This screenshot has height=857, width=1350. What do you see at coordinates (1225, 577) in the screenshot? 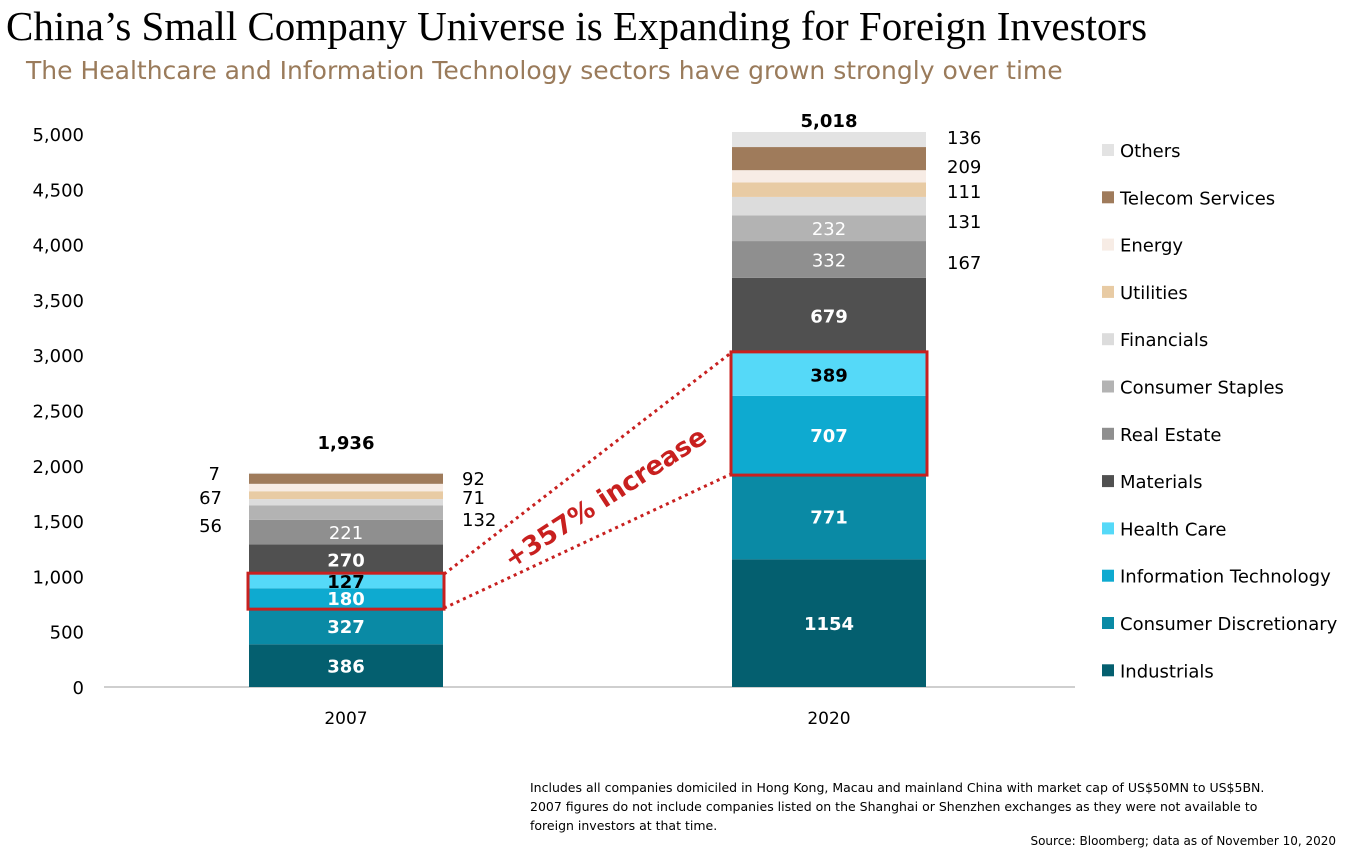
I see `legend-label: Information Technology` at bounding box center [1225, 577].